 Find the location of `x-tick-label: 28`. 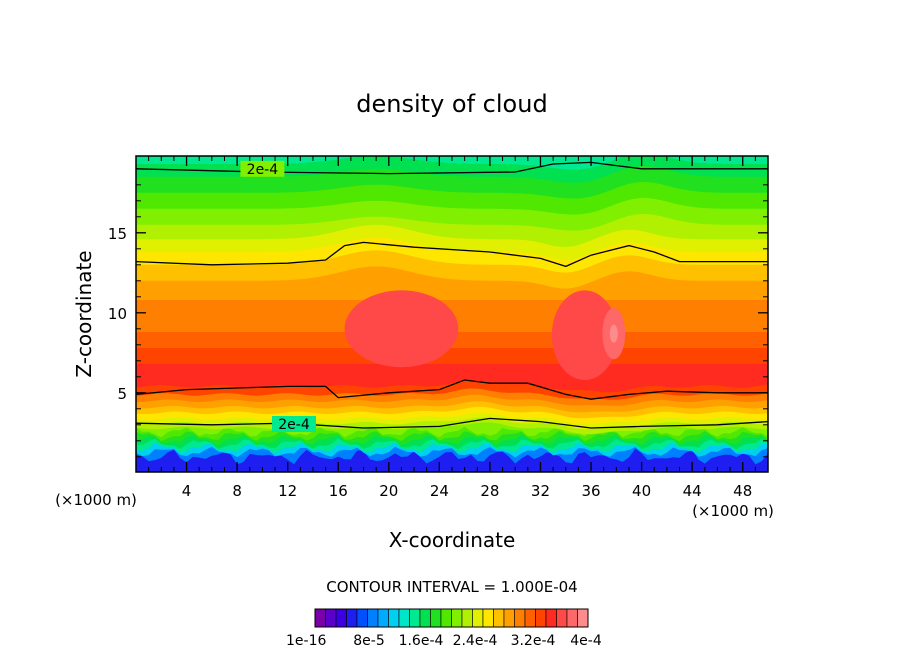

x-tick-label: 28 is located at coordinates (489, 491).